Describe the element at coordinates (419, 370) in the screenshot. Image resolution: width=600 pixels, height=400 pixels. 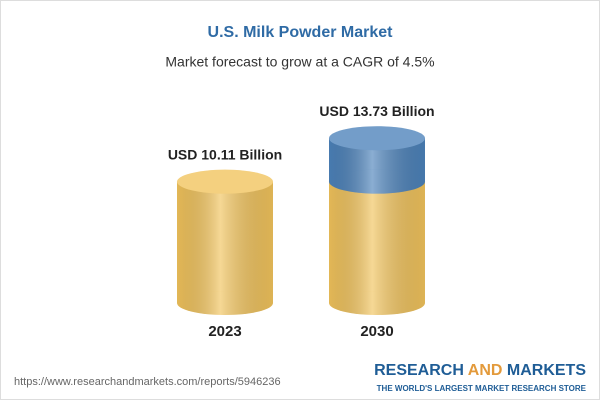
I see `brand-part: RESEARCH` at that location.